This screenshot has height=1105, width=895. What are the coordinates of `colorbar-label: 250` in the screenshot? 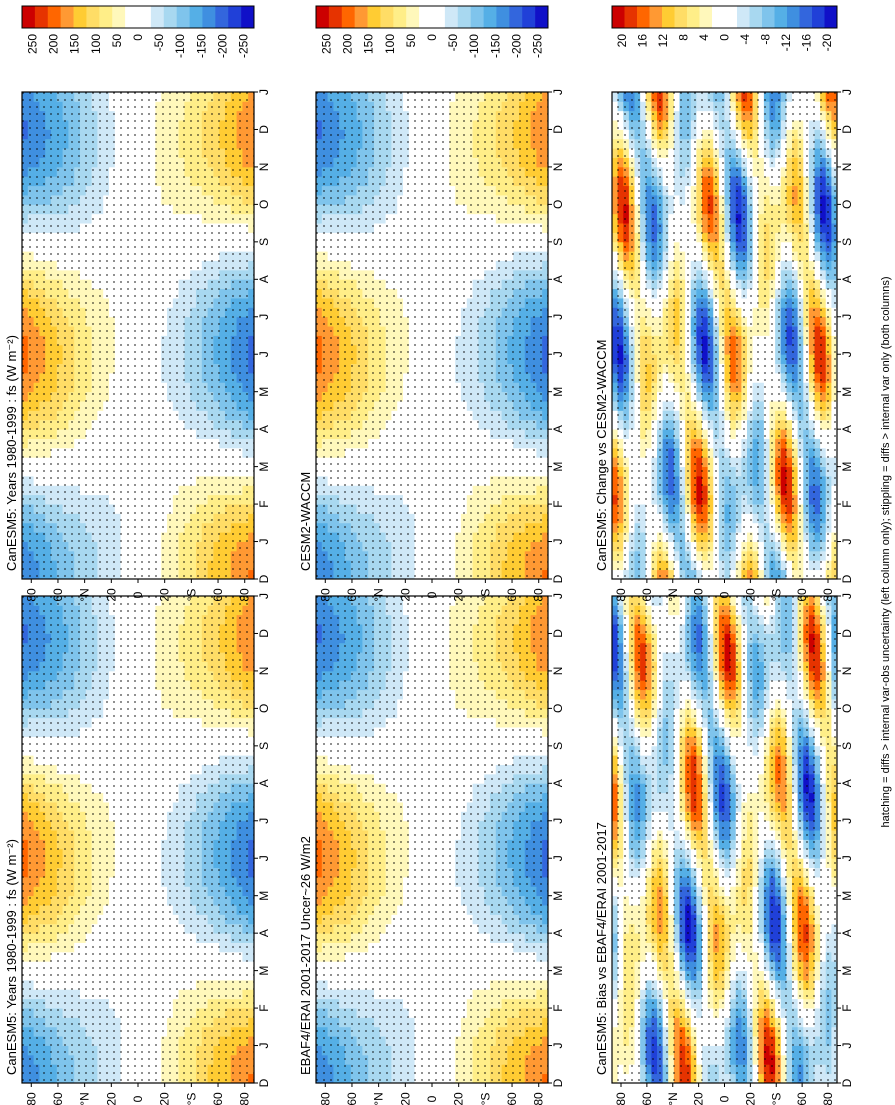 It's located at (33, 44).